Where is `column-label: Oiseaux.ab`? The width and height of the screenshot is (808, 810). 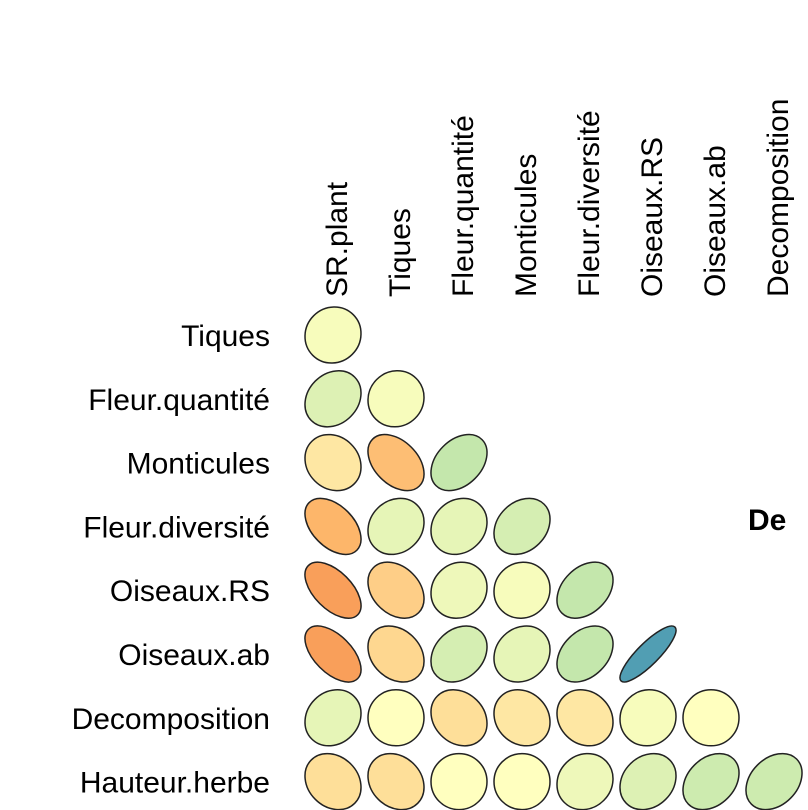 column-label: Oiseaux.ab is located at coordinates (715, 221).